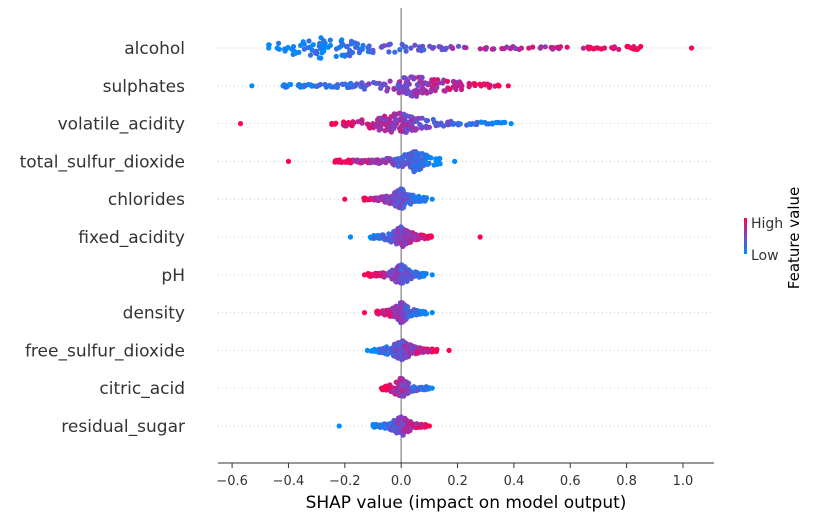 Image resolution: width=813 pixels, height=522 pixels. I want to click on feature-label: fixed_acidity, so click(131, 238).